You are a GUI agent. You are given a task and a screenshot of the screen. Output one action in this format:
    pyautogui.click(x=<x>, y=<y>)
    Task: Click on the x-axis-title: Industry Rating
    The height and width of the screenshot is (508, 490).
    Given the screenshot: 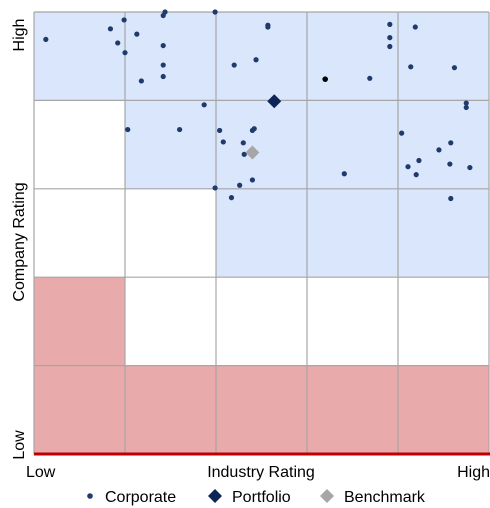 What is the action you would take?
    pyautogui.click(x=261, y=472)
    